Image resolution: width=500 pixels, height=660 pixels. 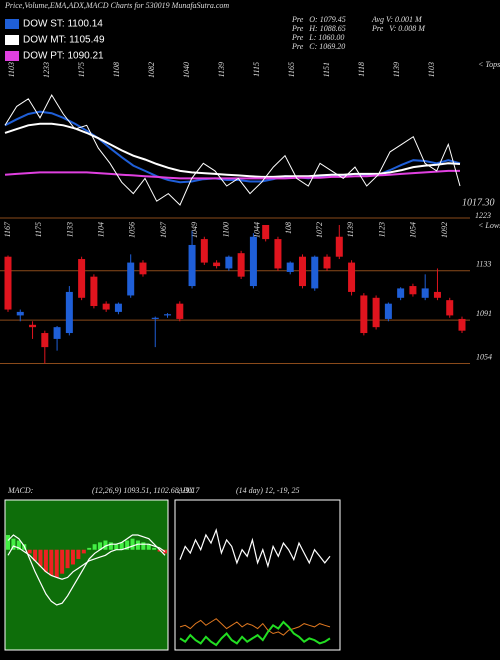 I want to click on annotation: 1223, so click(x=483, y=215).